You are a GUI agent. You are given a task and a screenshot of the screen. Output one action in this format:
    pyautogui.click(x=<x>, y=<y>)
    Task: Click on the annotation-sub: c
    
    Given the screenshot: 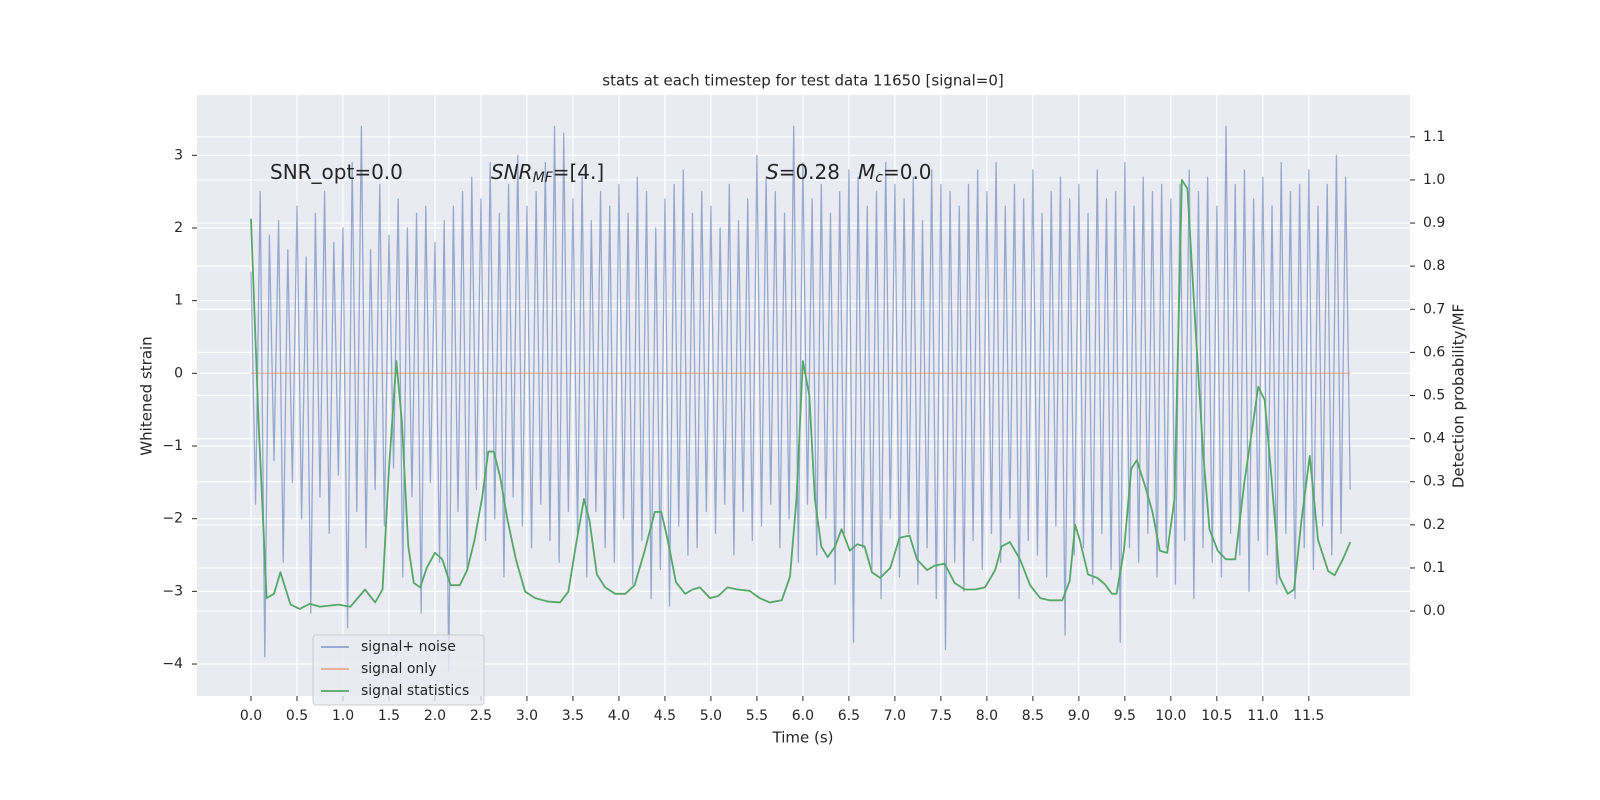 What is the action you would take?
    pyautogui.click(x=879, y=178)
    